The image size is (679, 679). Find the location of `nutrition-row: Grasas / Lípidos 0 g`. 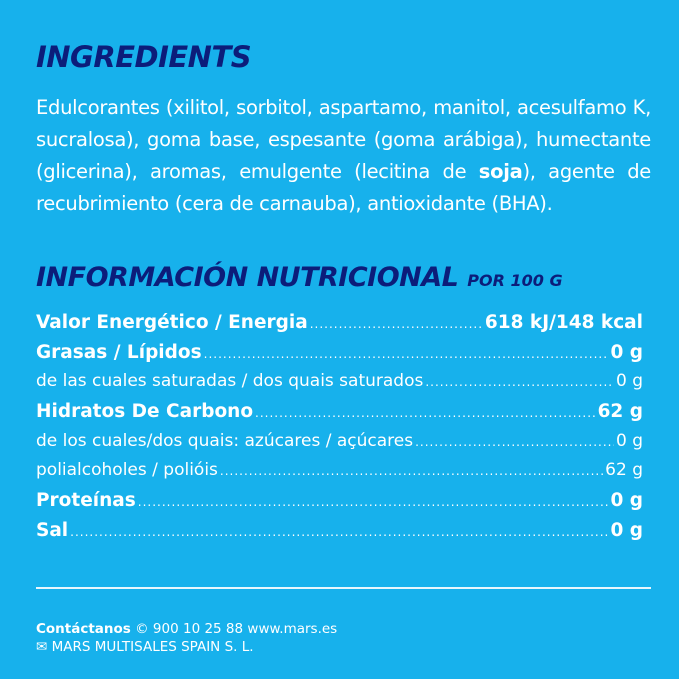

nutrition-row: Grasas / Lípidos 0 g is located at coordinates (339, 357).